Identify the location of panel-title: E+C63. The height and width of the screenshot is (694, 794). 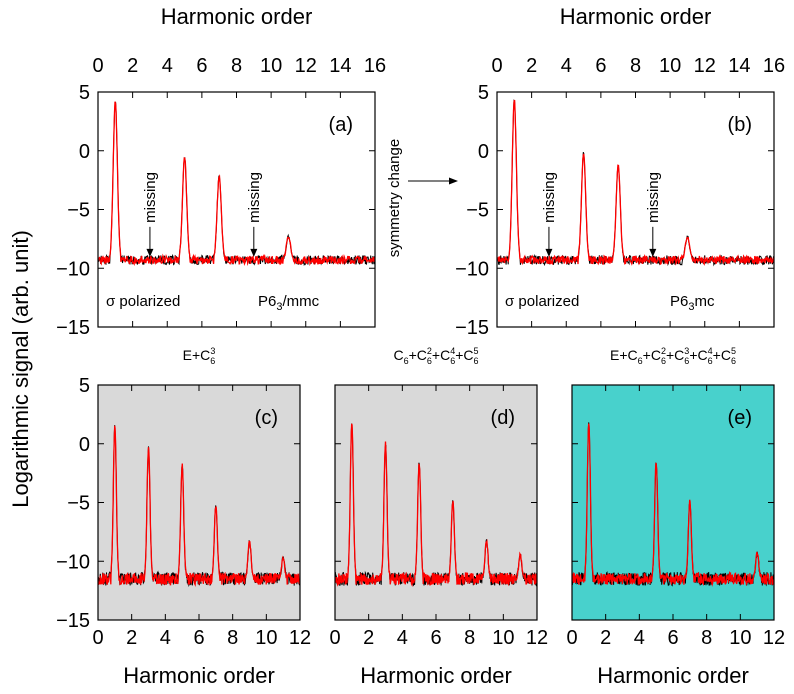
(199, 356).